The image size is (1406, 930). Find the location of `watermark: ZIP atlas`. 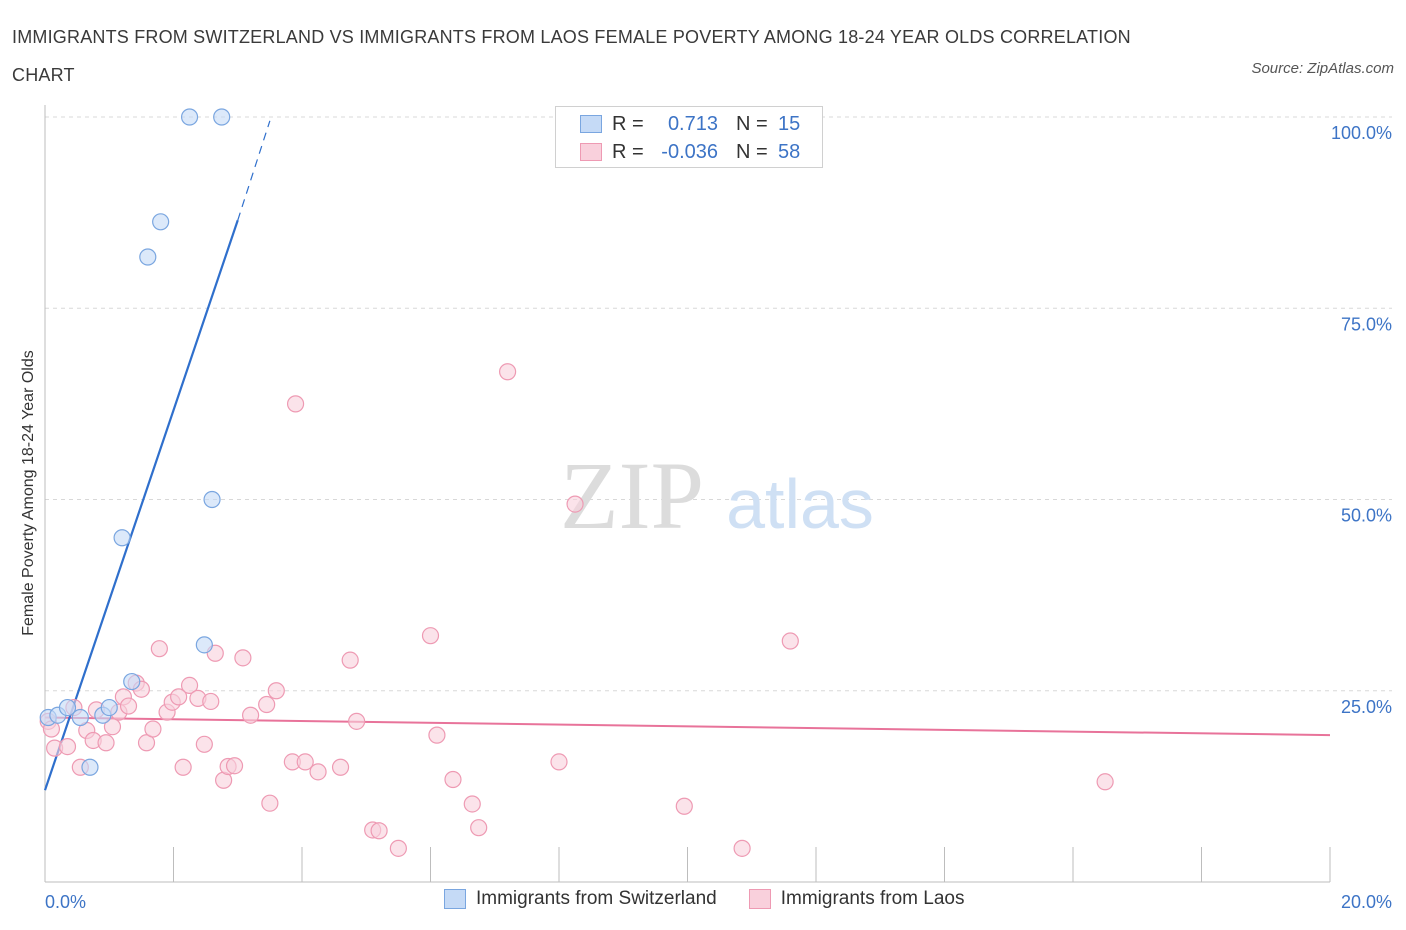

watermark: ZIP atlas is located at coordinates (717, 495).